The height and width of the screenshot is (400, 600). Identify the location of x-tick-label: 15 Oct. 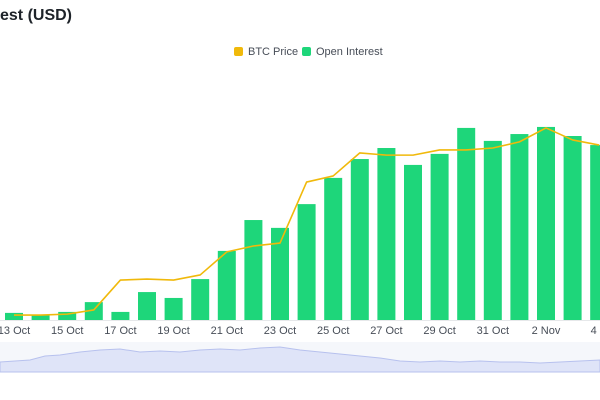
(67, 331).